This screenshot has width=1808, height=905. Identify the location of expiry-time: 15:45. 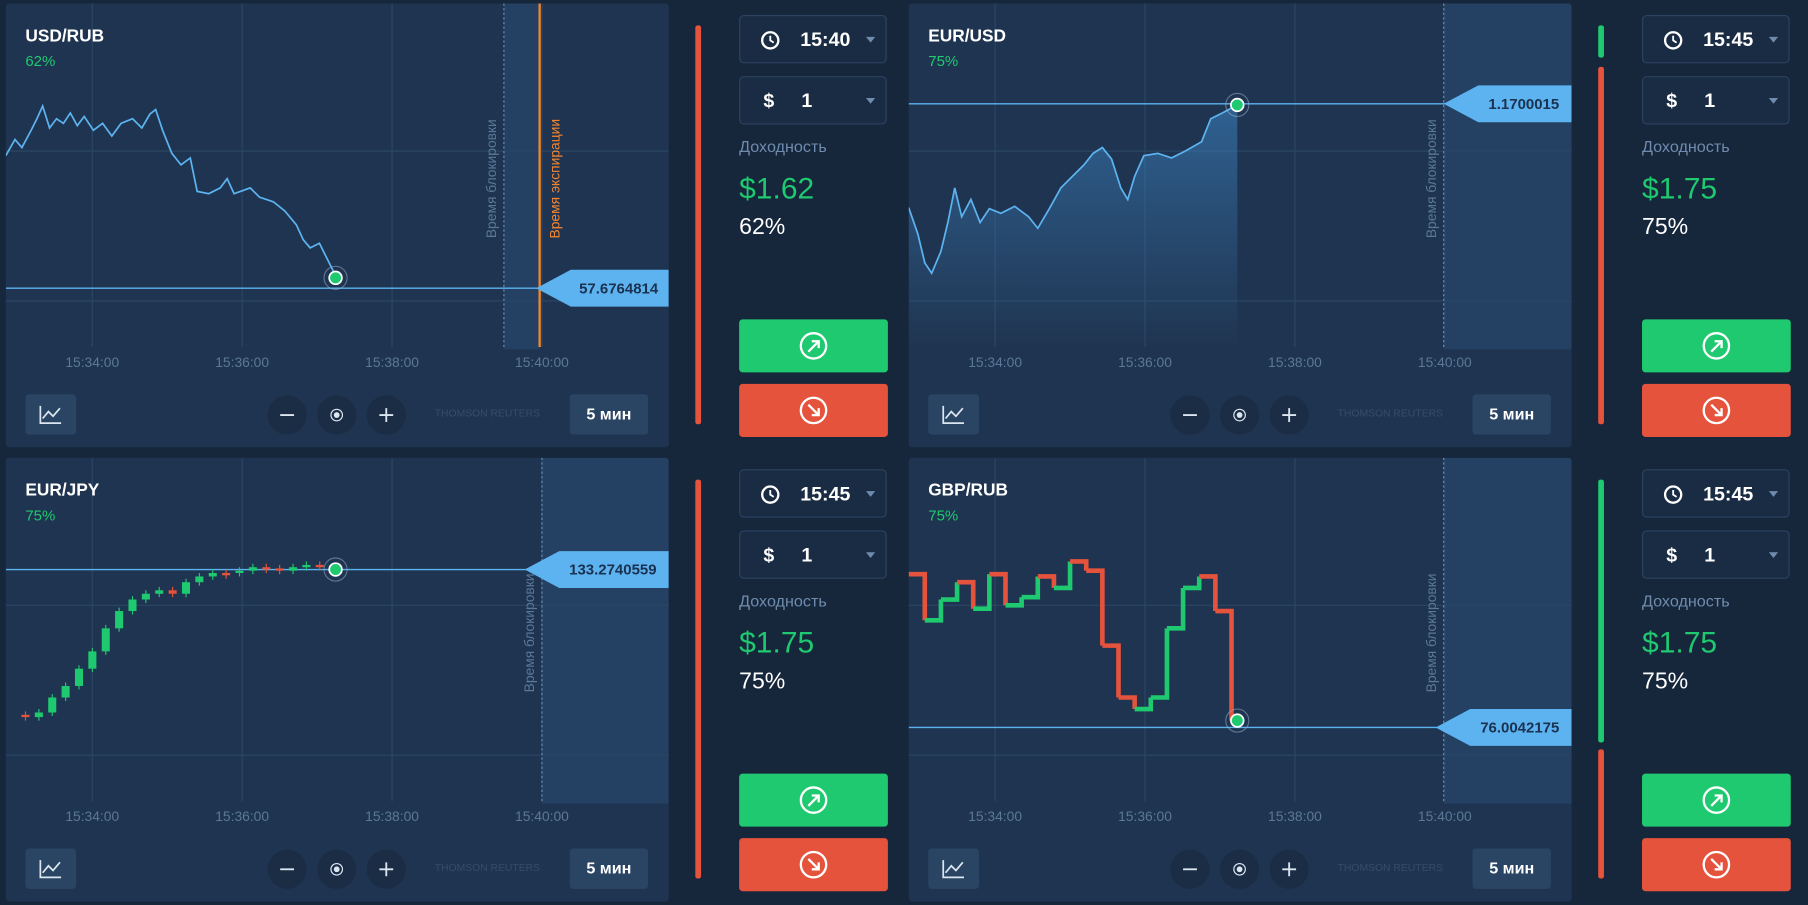
(825, 494).